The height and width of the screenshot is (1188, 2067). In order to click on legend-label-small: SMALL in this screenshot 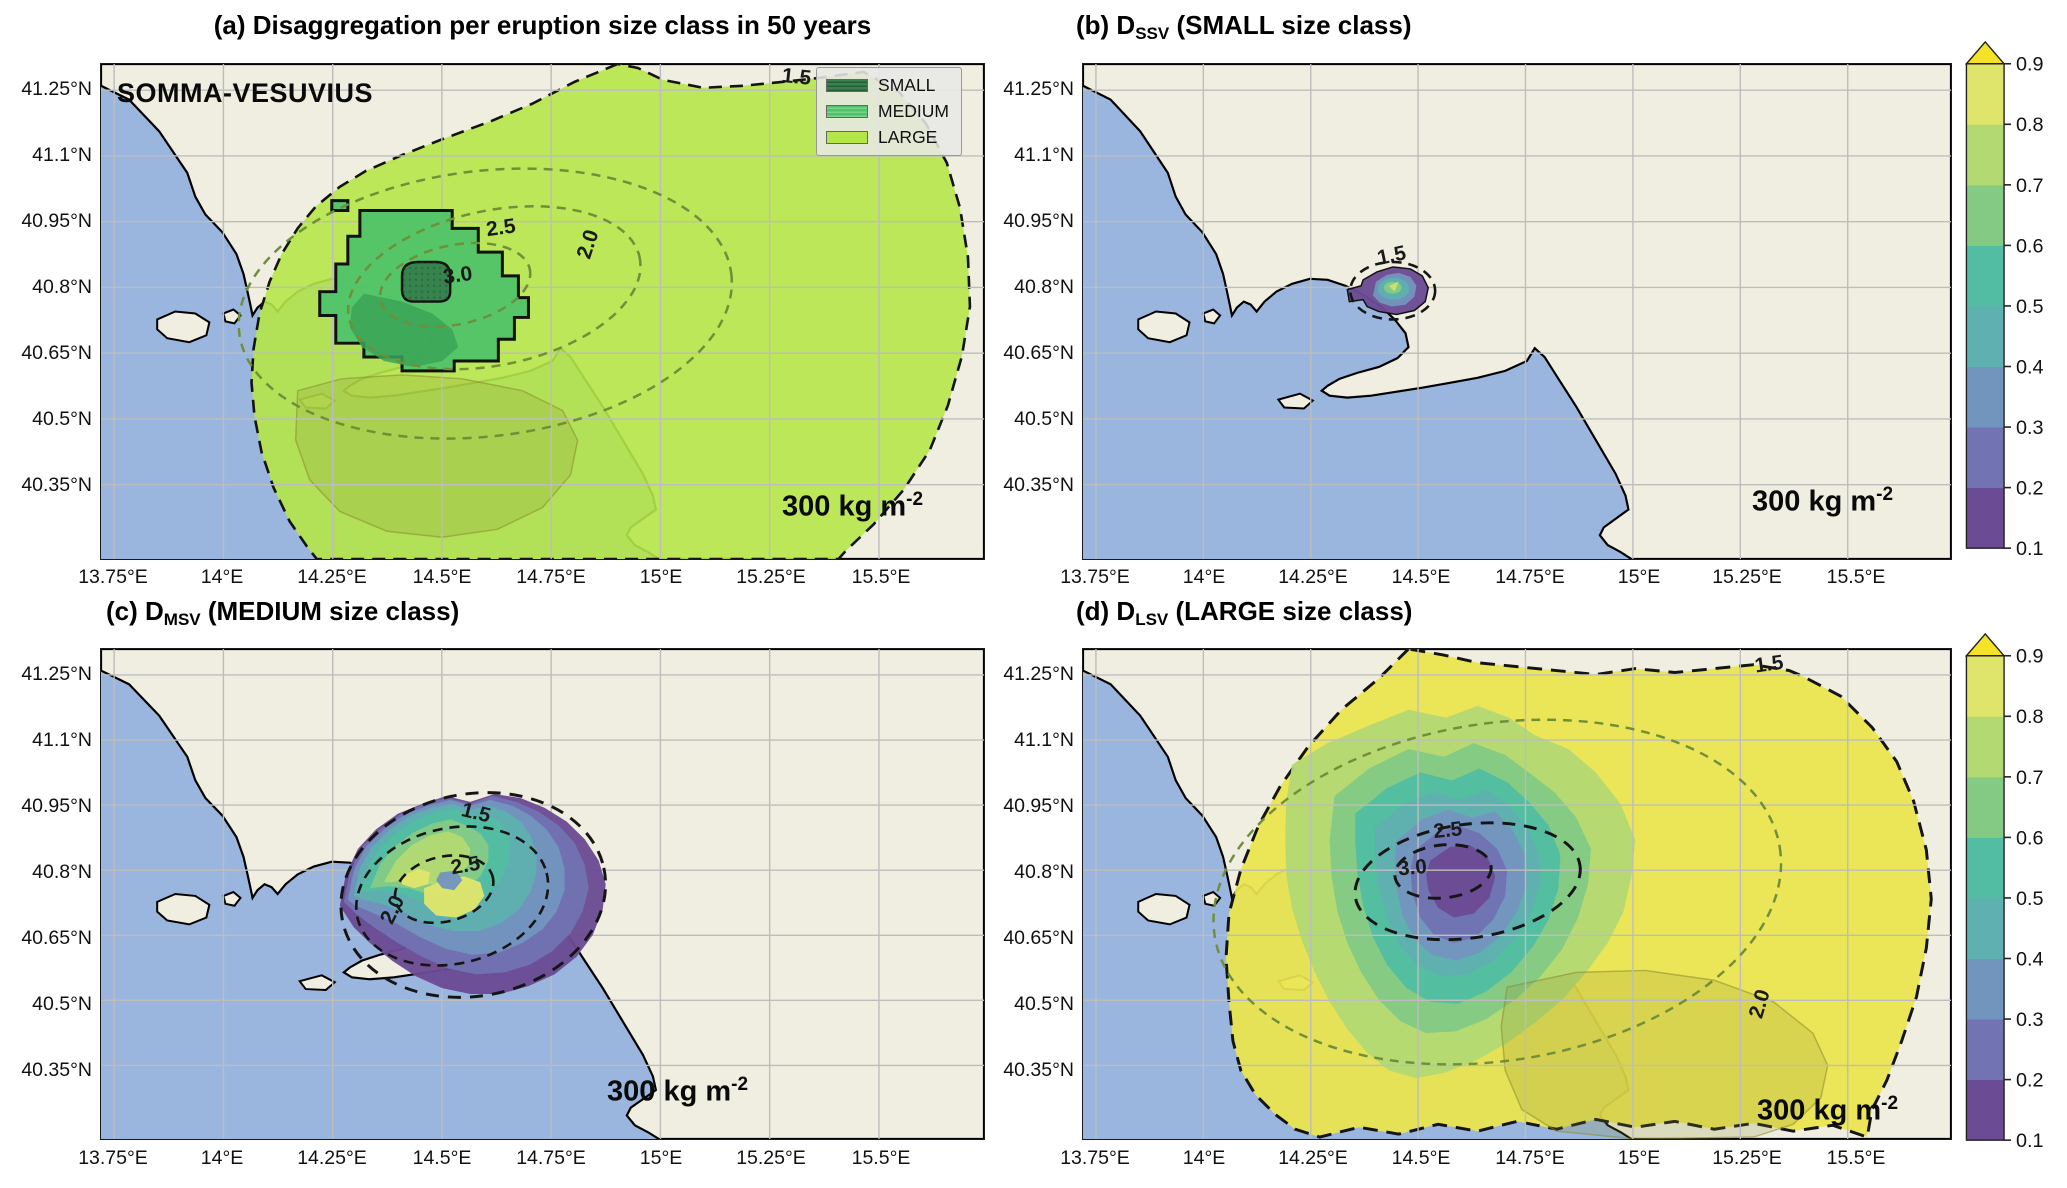, I will do `click(907, 85)`.